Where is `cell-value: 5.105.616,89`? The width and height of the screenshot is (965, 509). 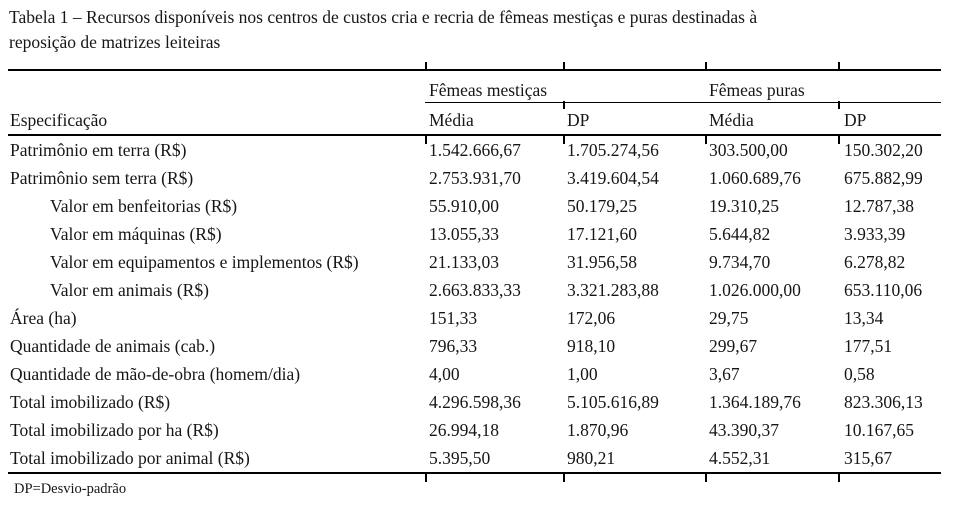 cell-value: 5.105.616,89 is located at coordinates (613, 402).